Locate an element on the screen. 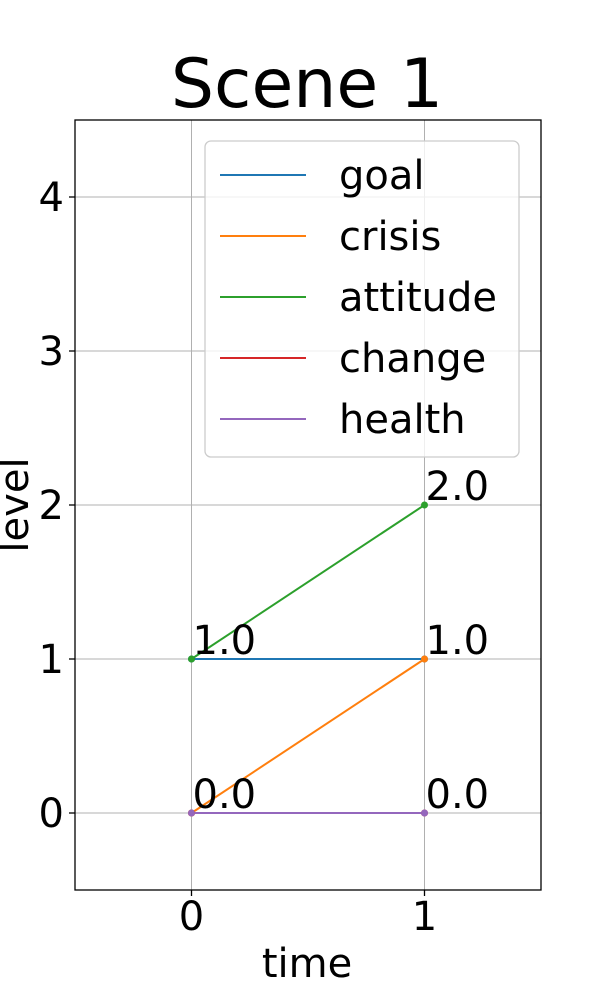  legend-label-crisis: crisis is located at coordinates (390, 237).